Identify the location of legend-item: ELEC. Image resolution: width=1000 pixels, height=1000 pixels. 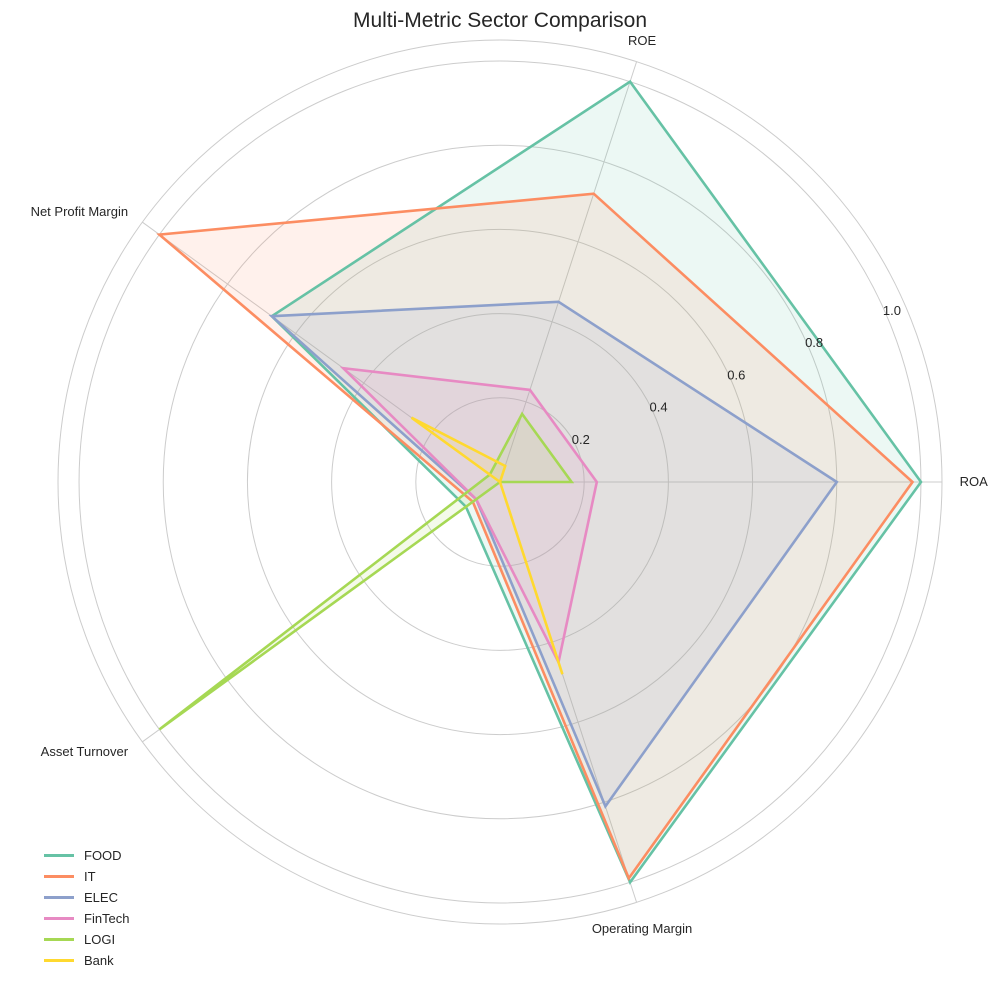
(87, 897).